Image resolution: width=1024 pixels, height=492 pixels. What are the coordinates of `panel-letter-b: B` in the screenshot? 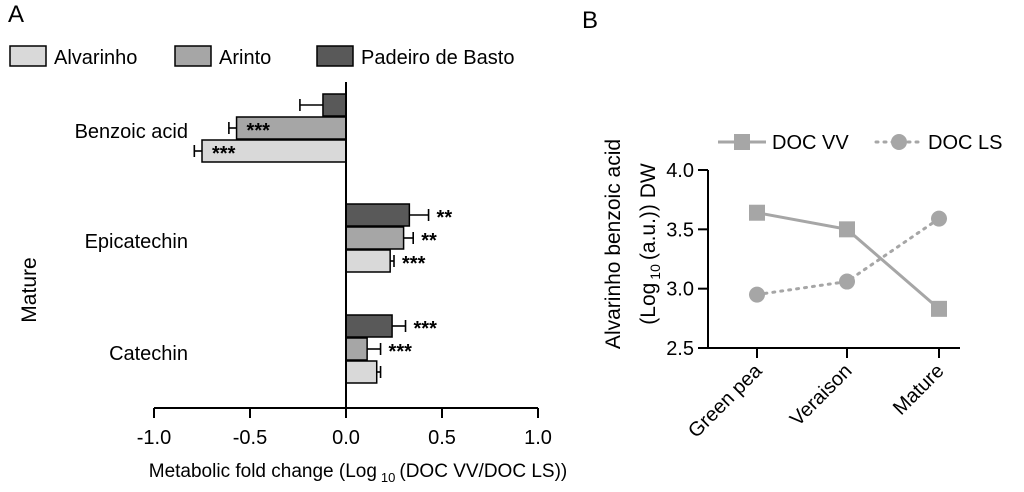 It's located at (590, 20).